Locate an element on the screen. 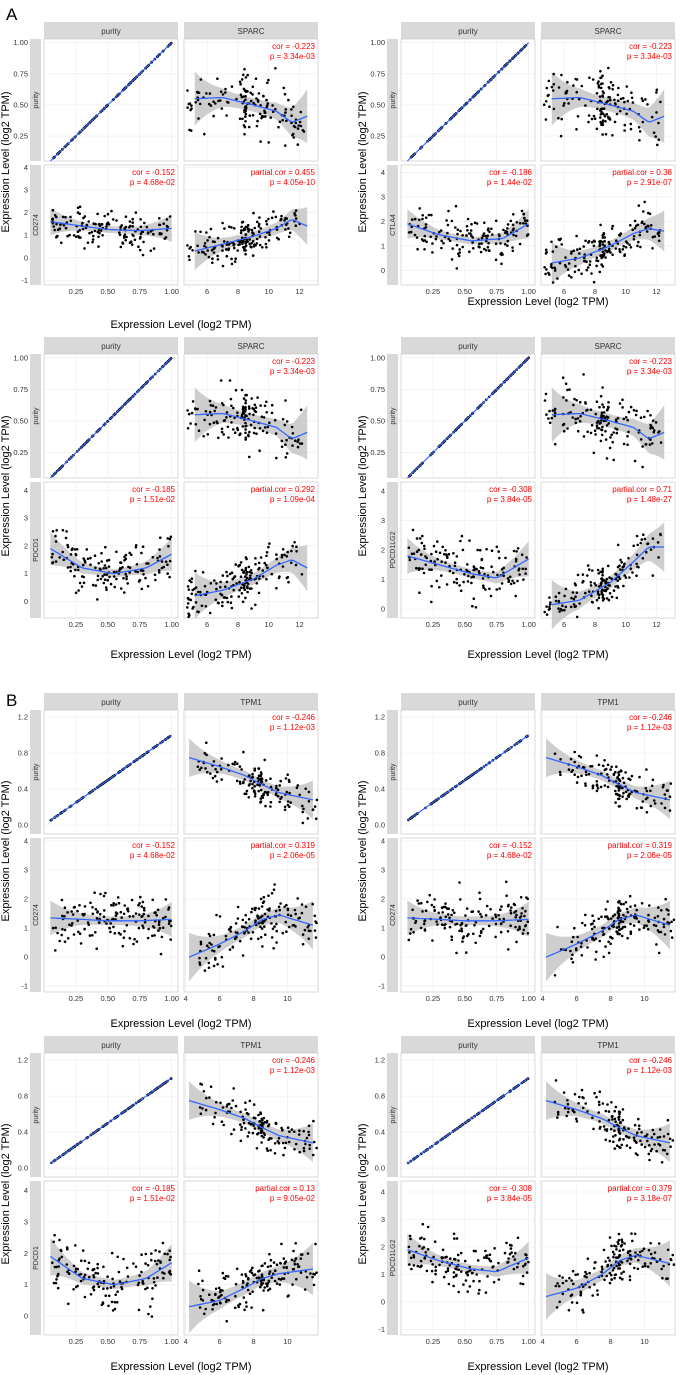  y-tick-label: -1 is located at coordinates (381, 986).